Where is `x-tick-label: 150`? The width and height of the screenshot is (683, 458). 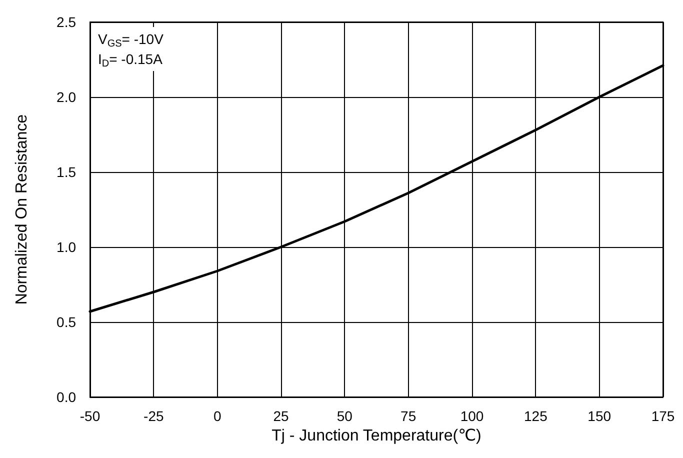 x-tick-label: 150 is located at coordinates (600, 416).